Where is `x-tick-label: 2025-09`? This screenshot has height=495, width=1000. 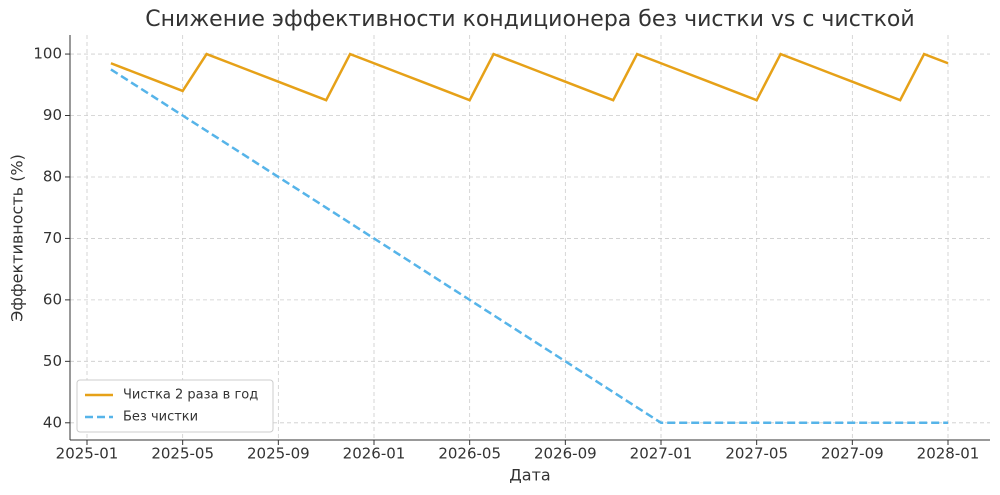
x-tick-label: 2025-09 is located at coordinates (278, 454).